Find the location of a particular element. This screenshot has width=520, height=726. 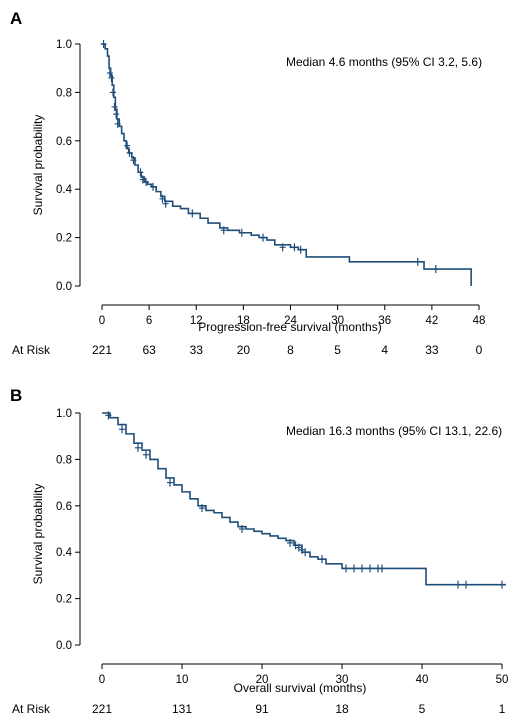

panel-b-median-annotation: Median 16.3 months (95% CI 13.1, 22.6) is located at coordinates (394, 431).